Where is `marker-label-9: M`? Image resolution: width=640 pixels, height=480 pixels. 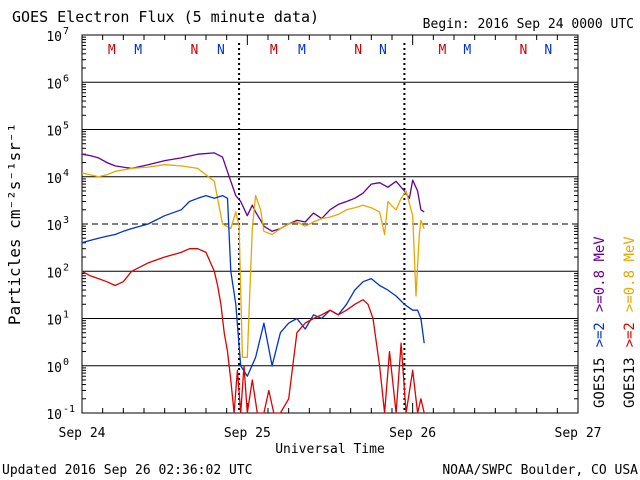 marker-label-9: M is located at coordinates (467, 50).